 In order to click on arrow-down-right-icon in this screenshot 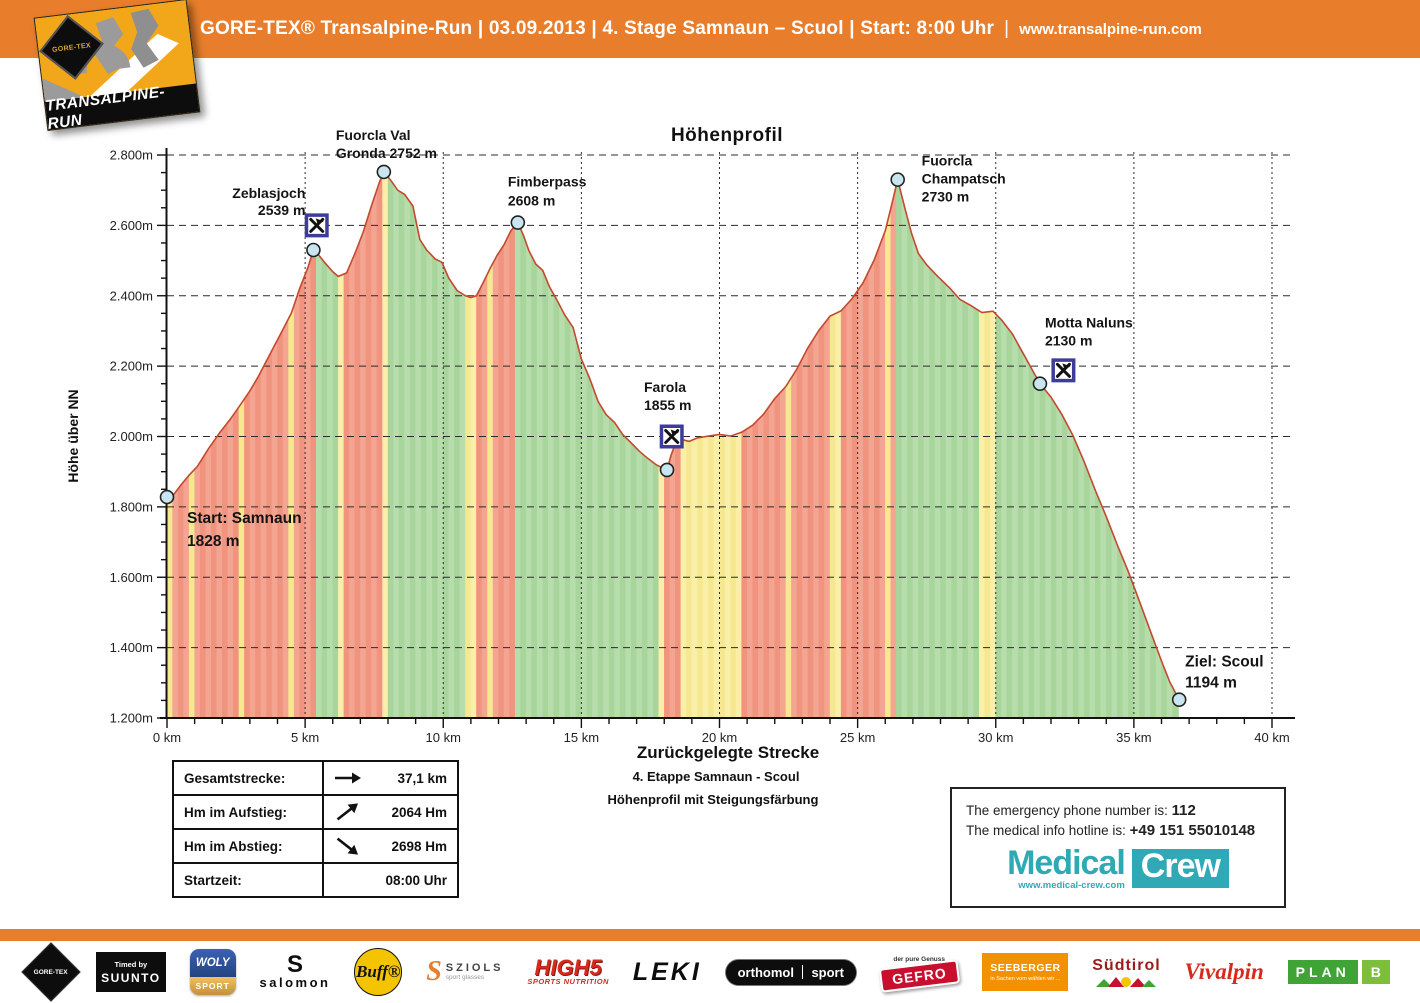, I will do `click(349, 846)`.